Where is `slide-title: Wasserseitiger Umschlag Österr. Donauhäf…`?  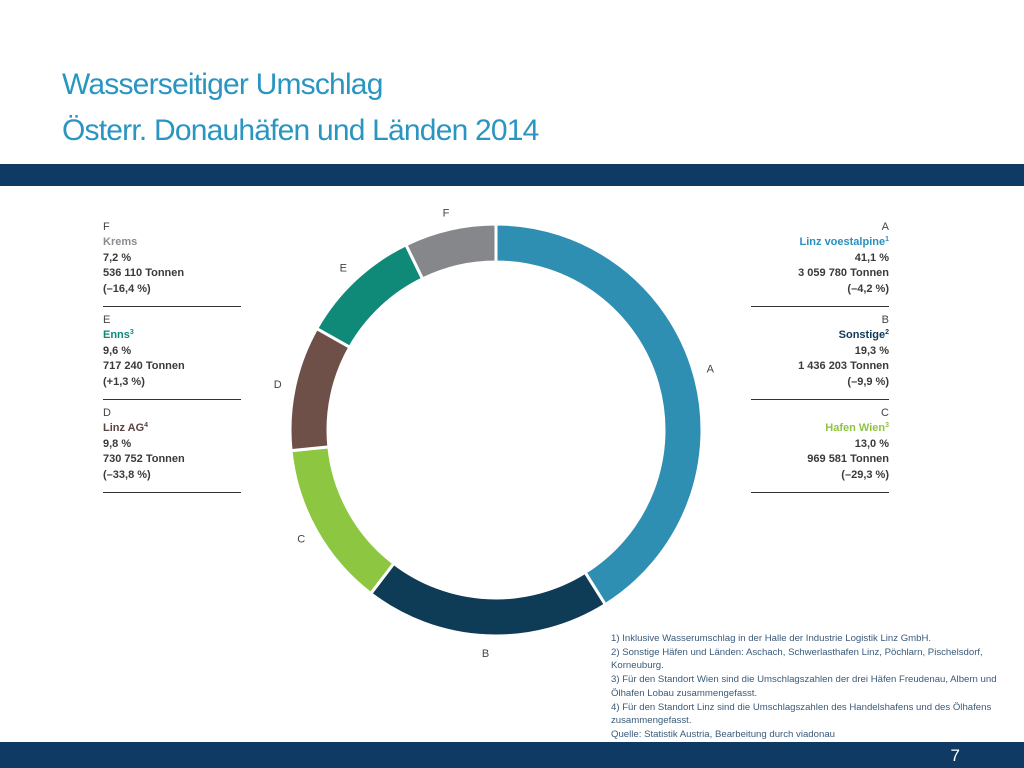
slide-title: Wasserseitiger Umschlag Österr. Donauhäf… is located at coordinates (300, 108).